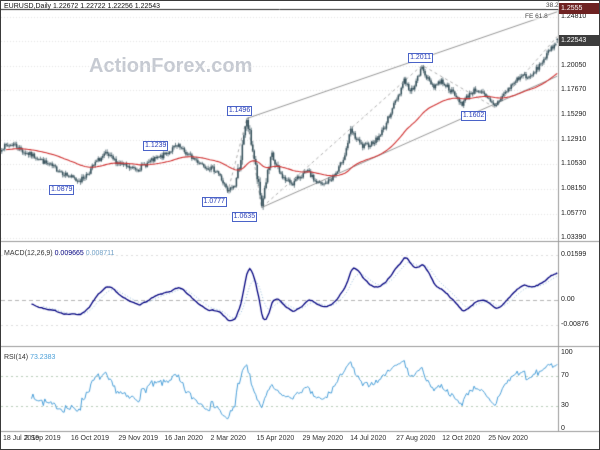 This screenshot has width=600, height=450. What do you see at coordinates (552, 5) in the screenshot?
I see `fib-retracement-label: 38.2` at bounding box center [552, 5].